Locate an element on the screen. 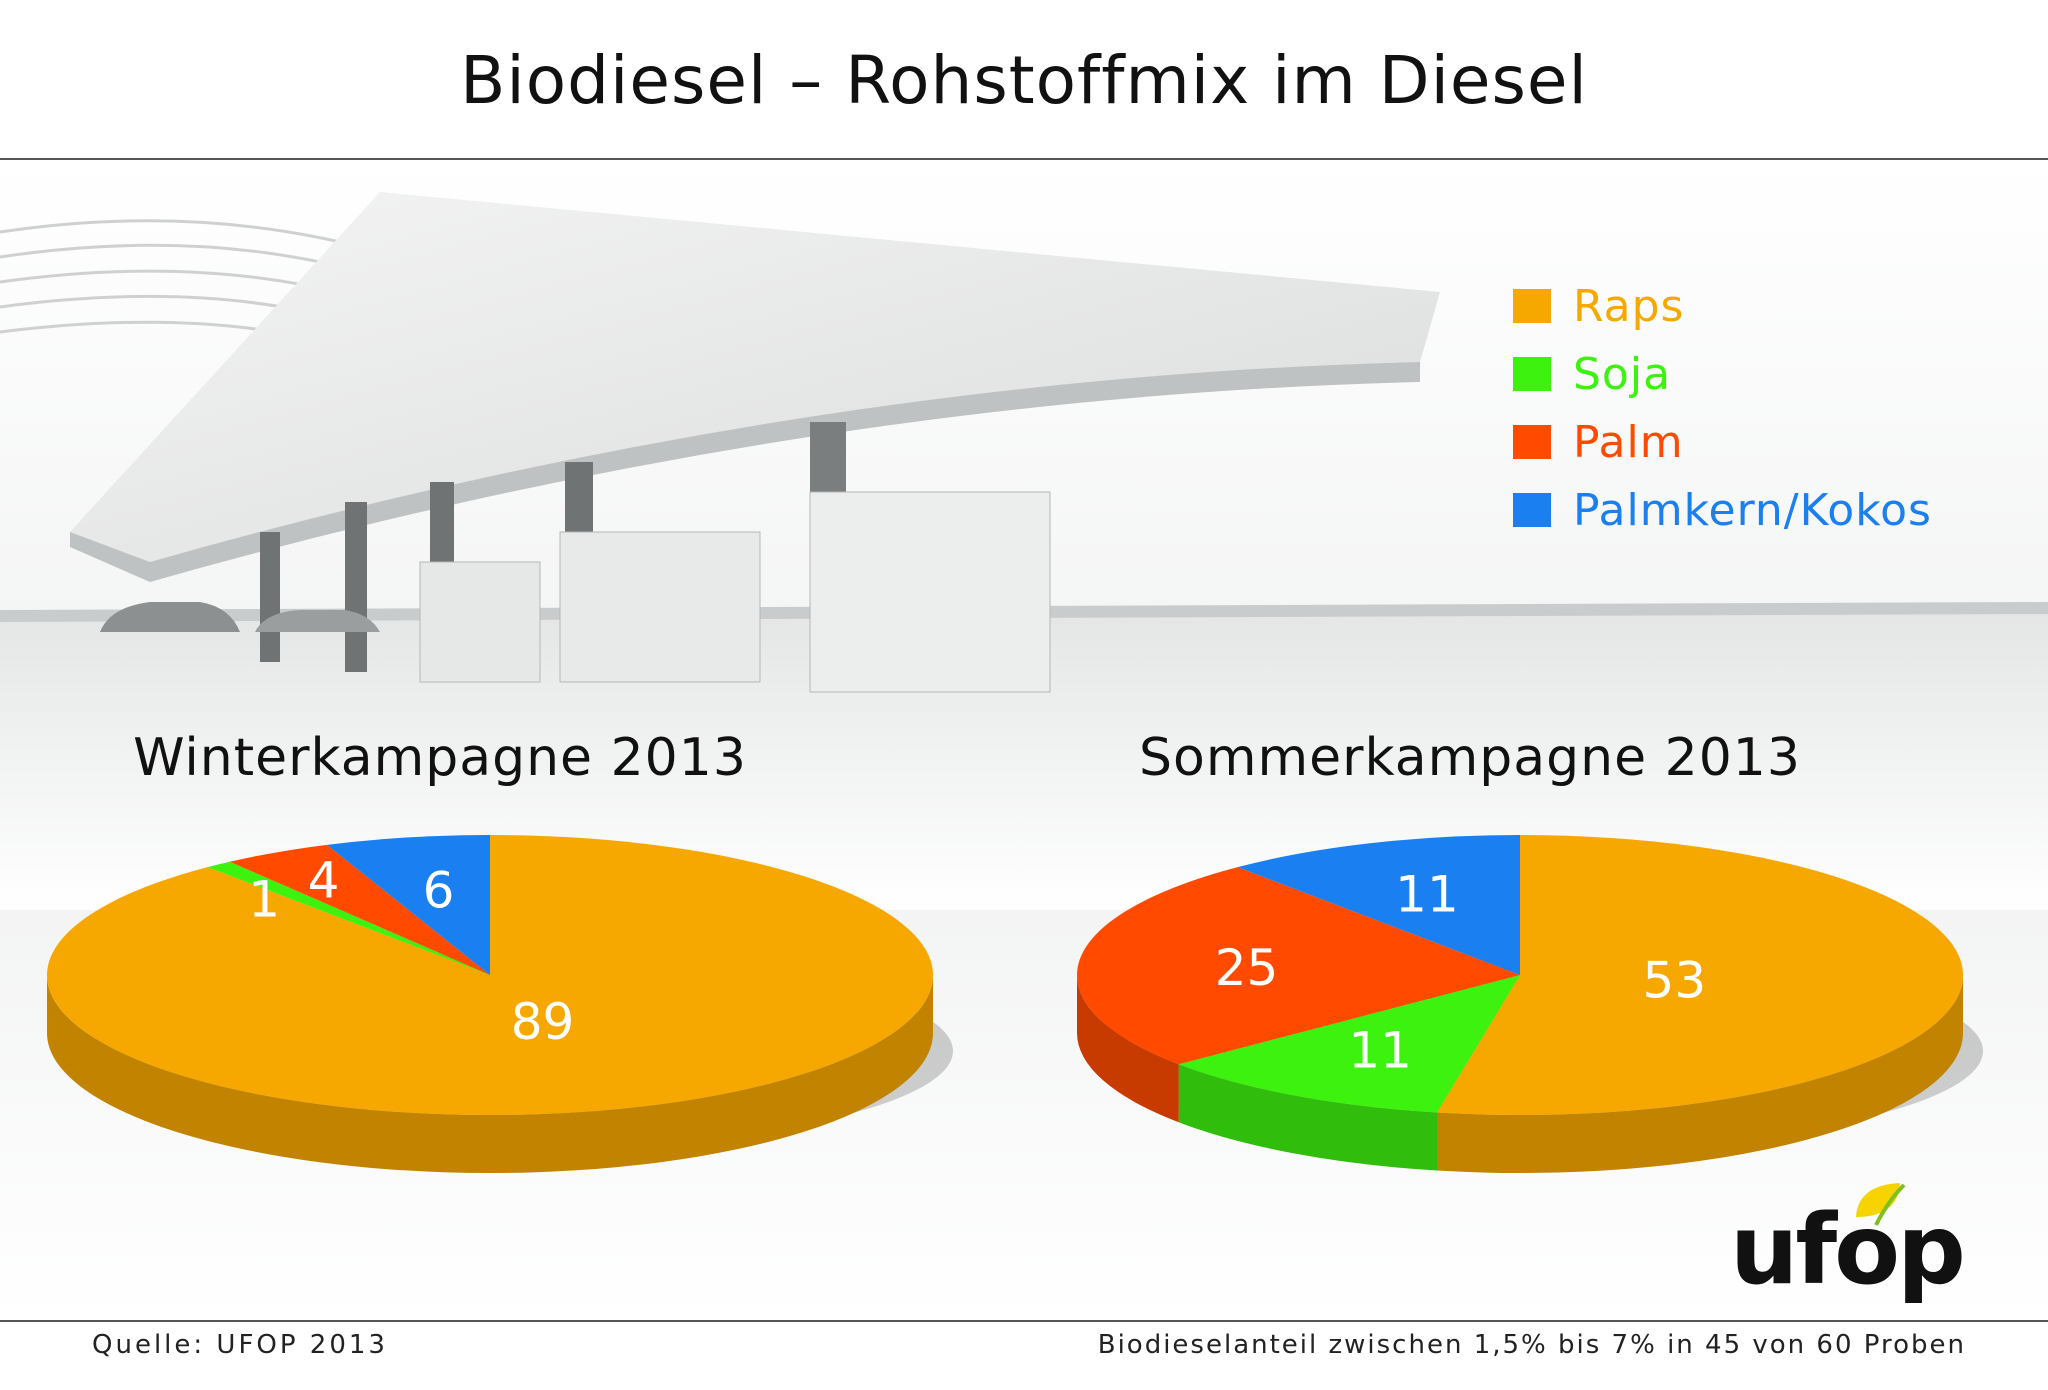 This screenshot has width=2048, height=1390. summer-chart-title: Sommerkampagne 2013 is located at coordinates (1470, 758).